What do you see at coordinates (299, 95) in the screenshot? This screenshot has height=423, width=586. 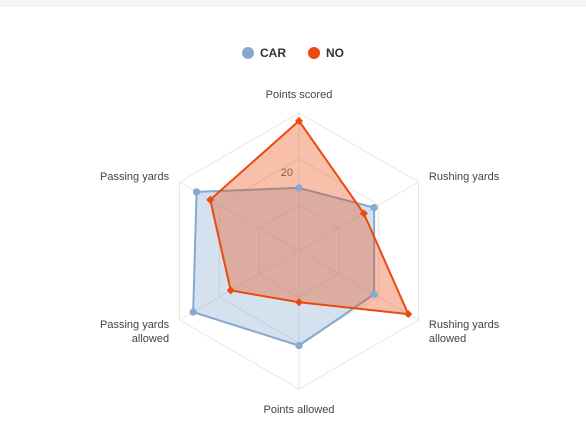 I see `axis-label-points-scored: Points scored` at bounding box center [299, 95].